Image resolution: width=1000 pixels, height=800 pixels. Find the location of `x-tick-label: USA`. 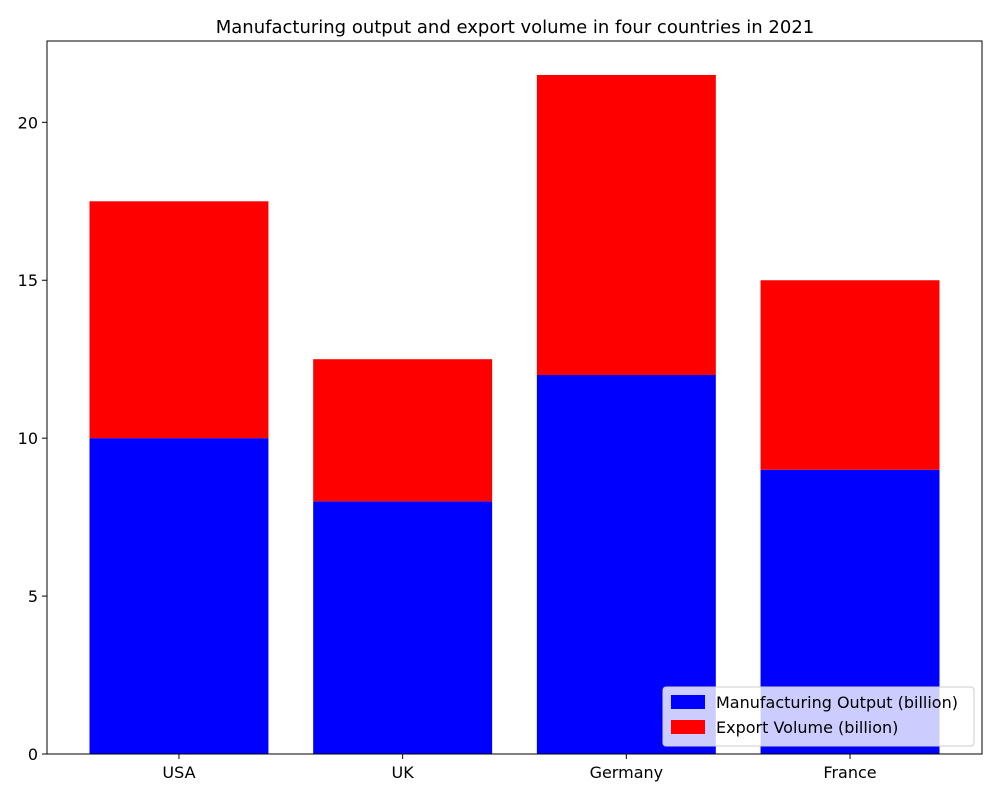

x-tick-label: USA is located at coordinates (178, 772).